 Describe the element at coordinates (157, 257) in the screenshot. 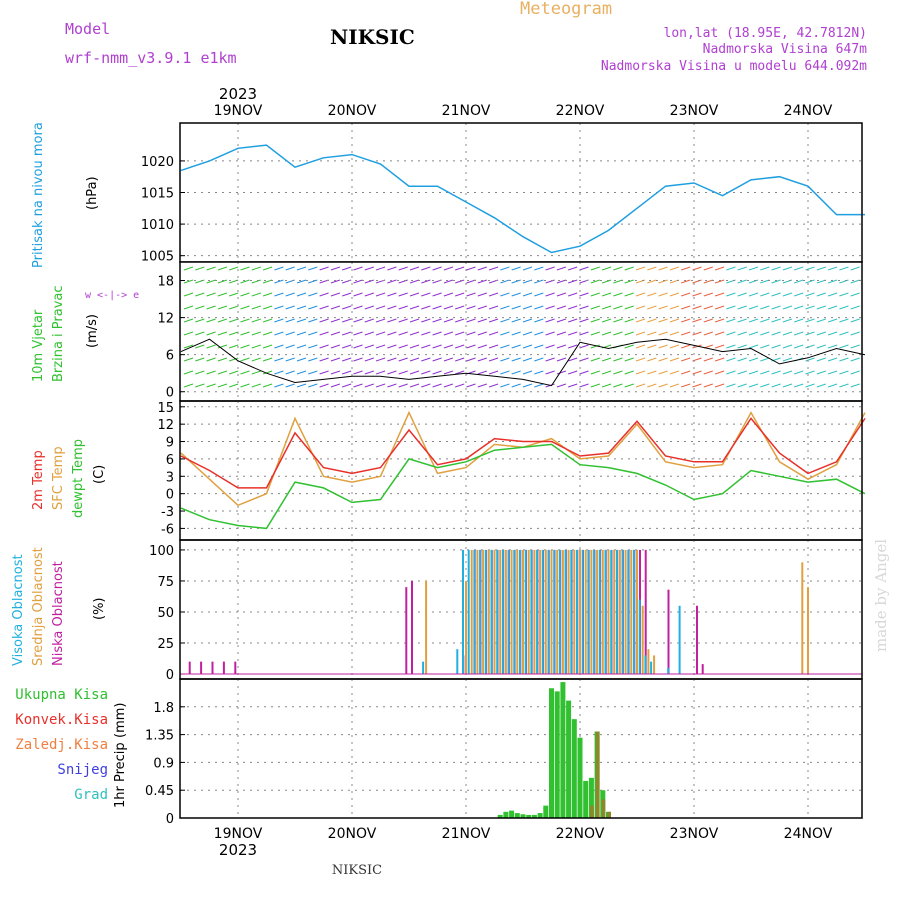

I see `y-tick-label: 1005` at that location.